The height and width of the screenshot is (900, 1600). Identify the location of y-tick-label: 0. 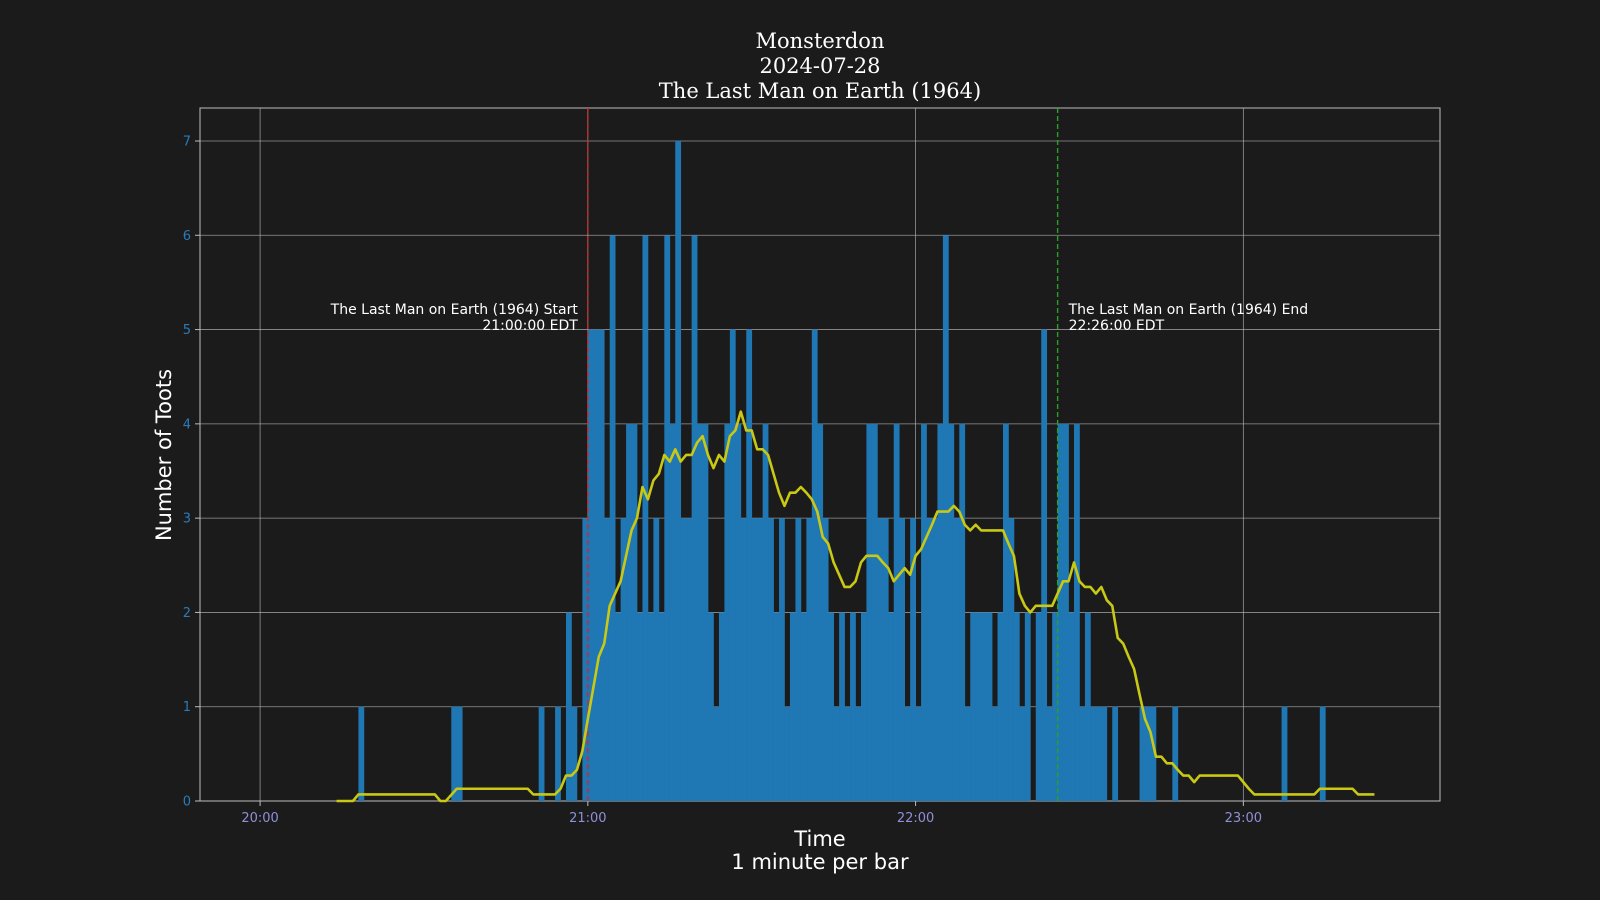
(187, 802).